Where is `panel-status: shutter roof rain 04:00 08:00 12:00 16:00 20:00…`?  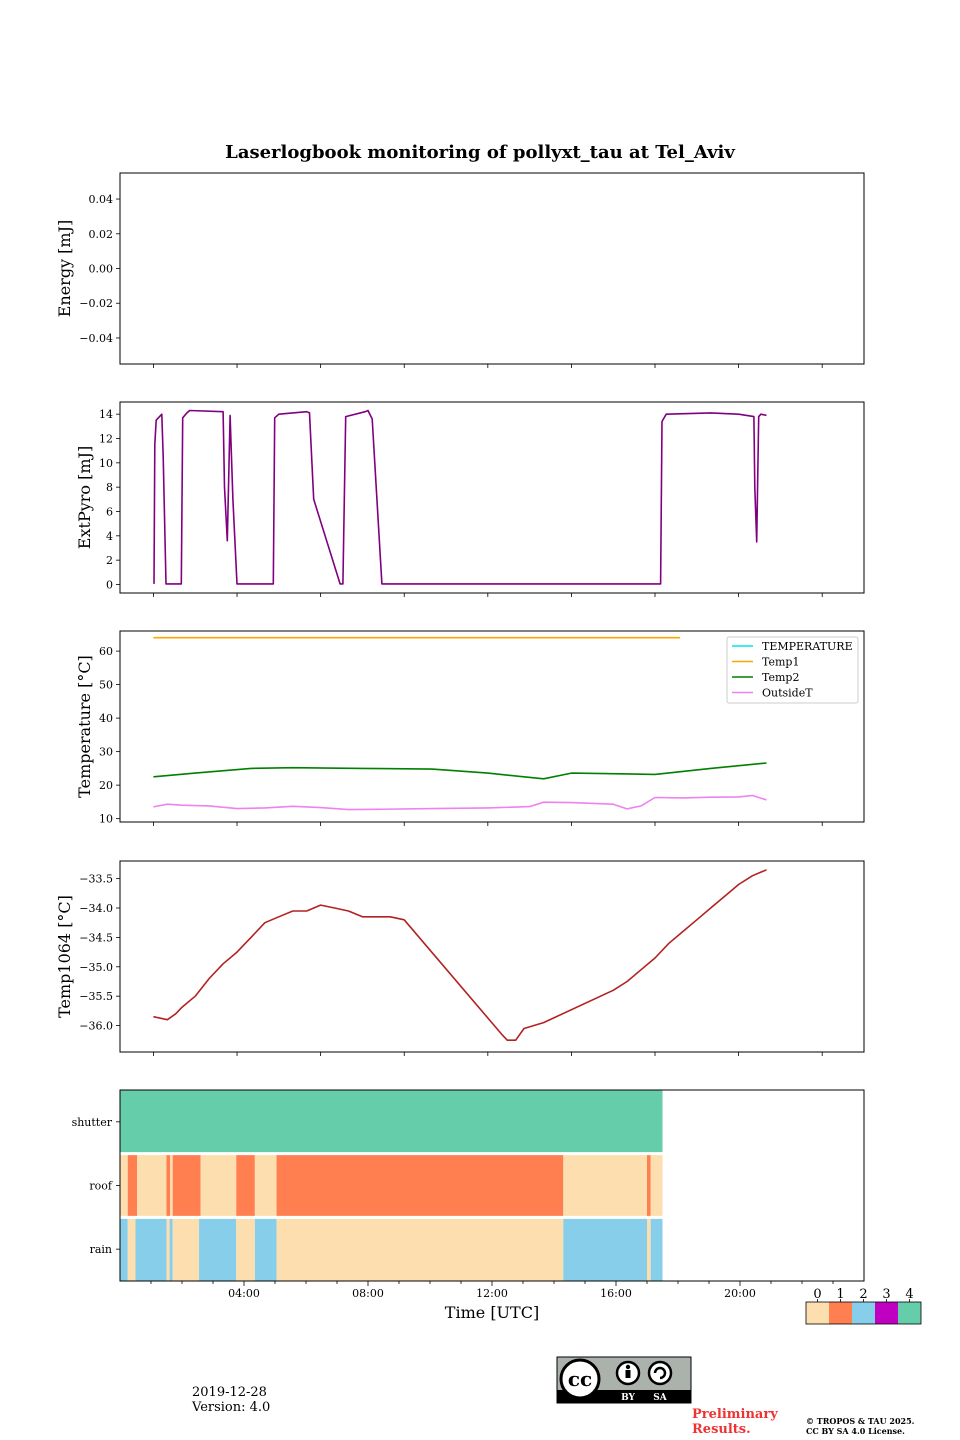
panel-status: shutter roof rain 04:00 08:00 12:00 16:00 20:00… is located at coordinates (468, 1205).